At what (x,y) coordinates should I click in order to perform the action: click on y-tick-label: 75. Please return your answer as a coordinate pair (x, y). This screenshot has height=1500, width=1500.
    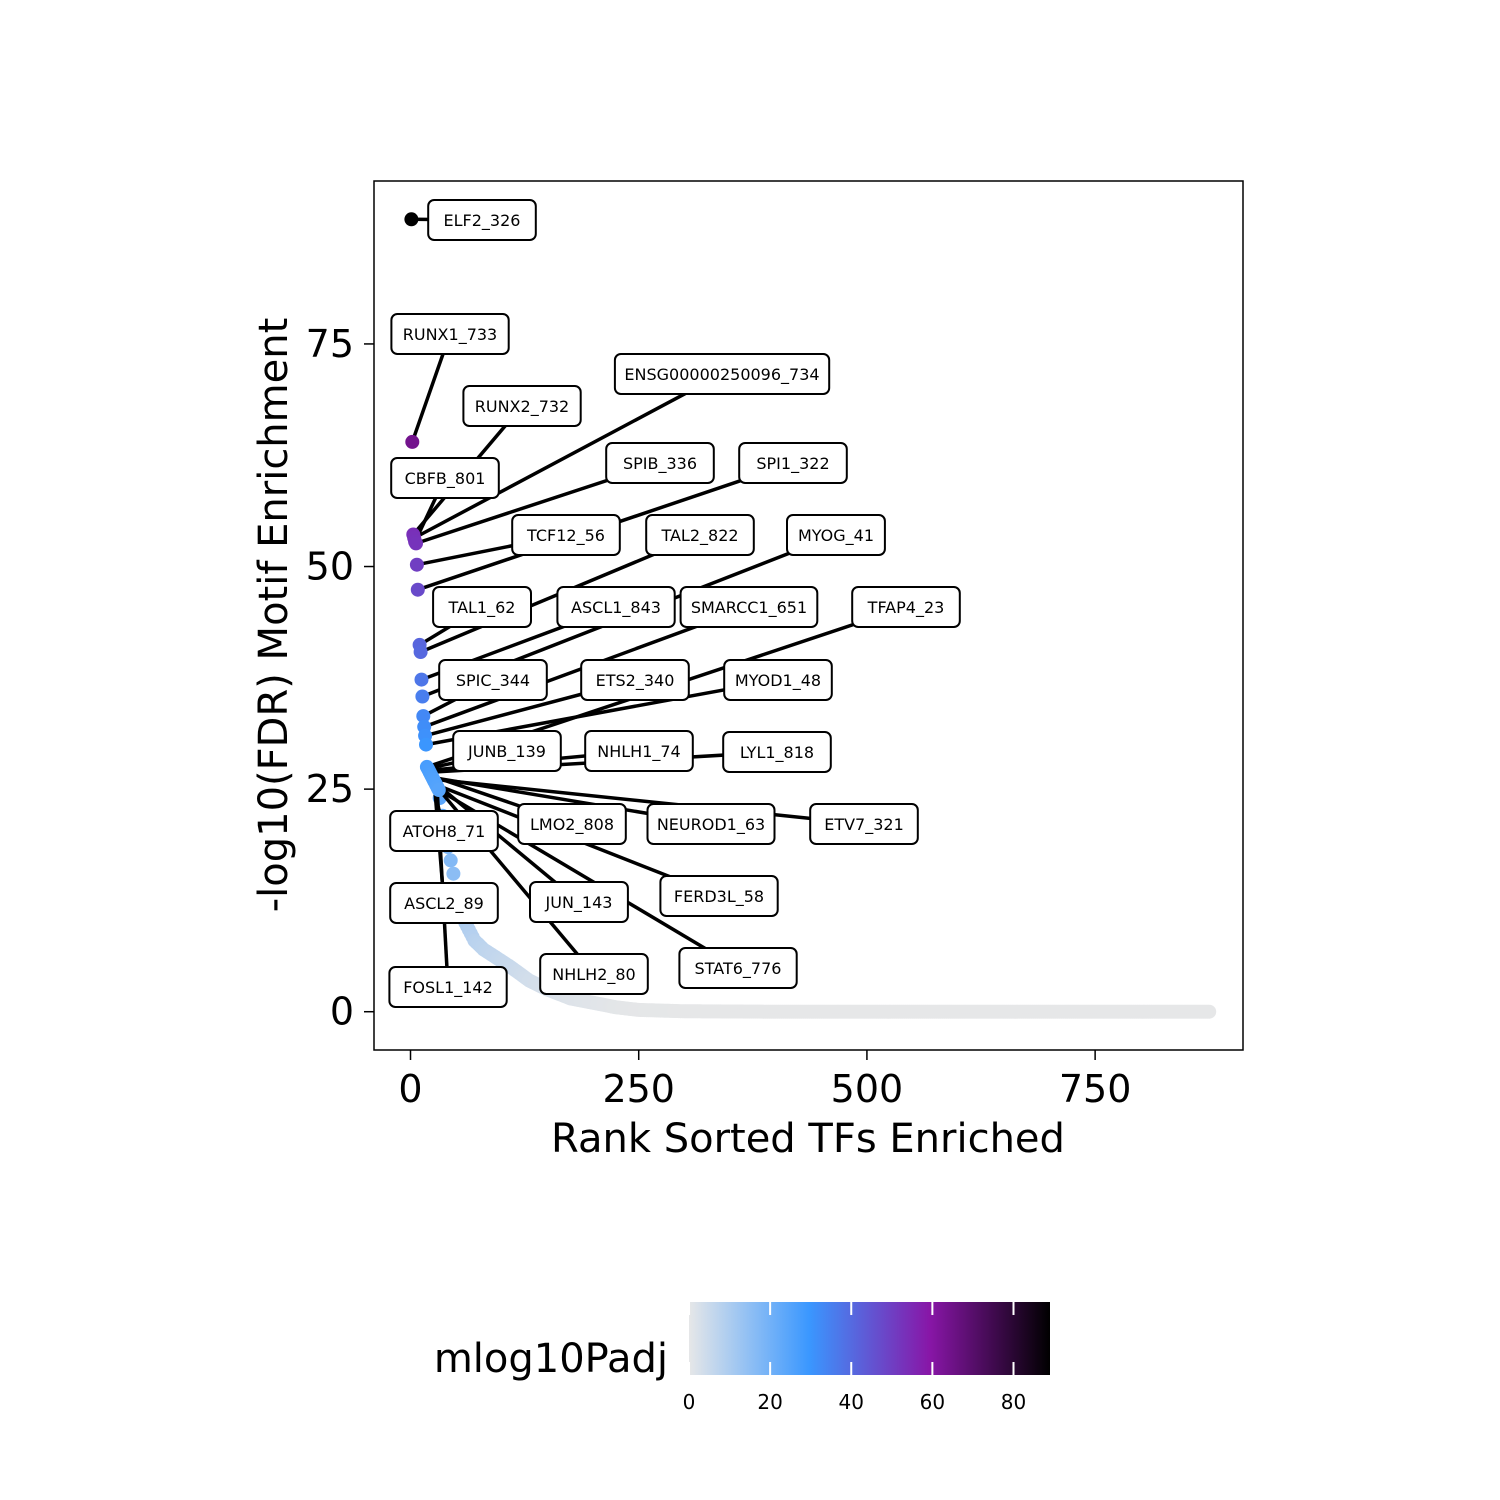
    Looking at the image, I should click on (330, 344).